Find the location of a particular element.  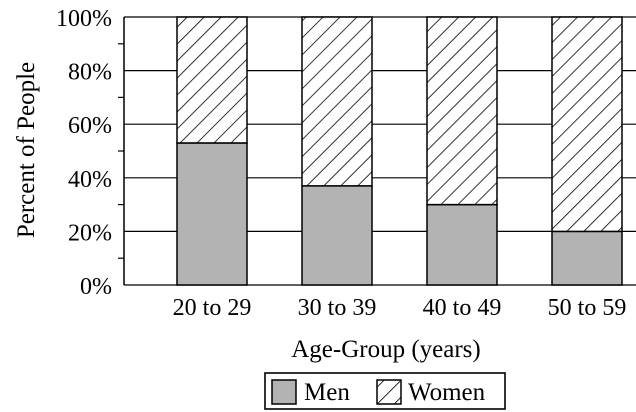

x-tick-label: 40 to 49 is located at coordinates (462, 308).